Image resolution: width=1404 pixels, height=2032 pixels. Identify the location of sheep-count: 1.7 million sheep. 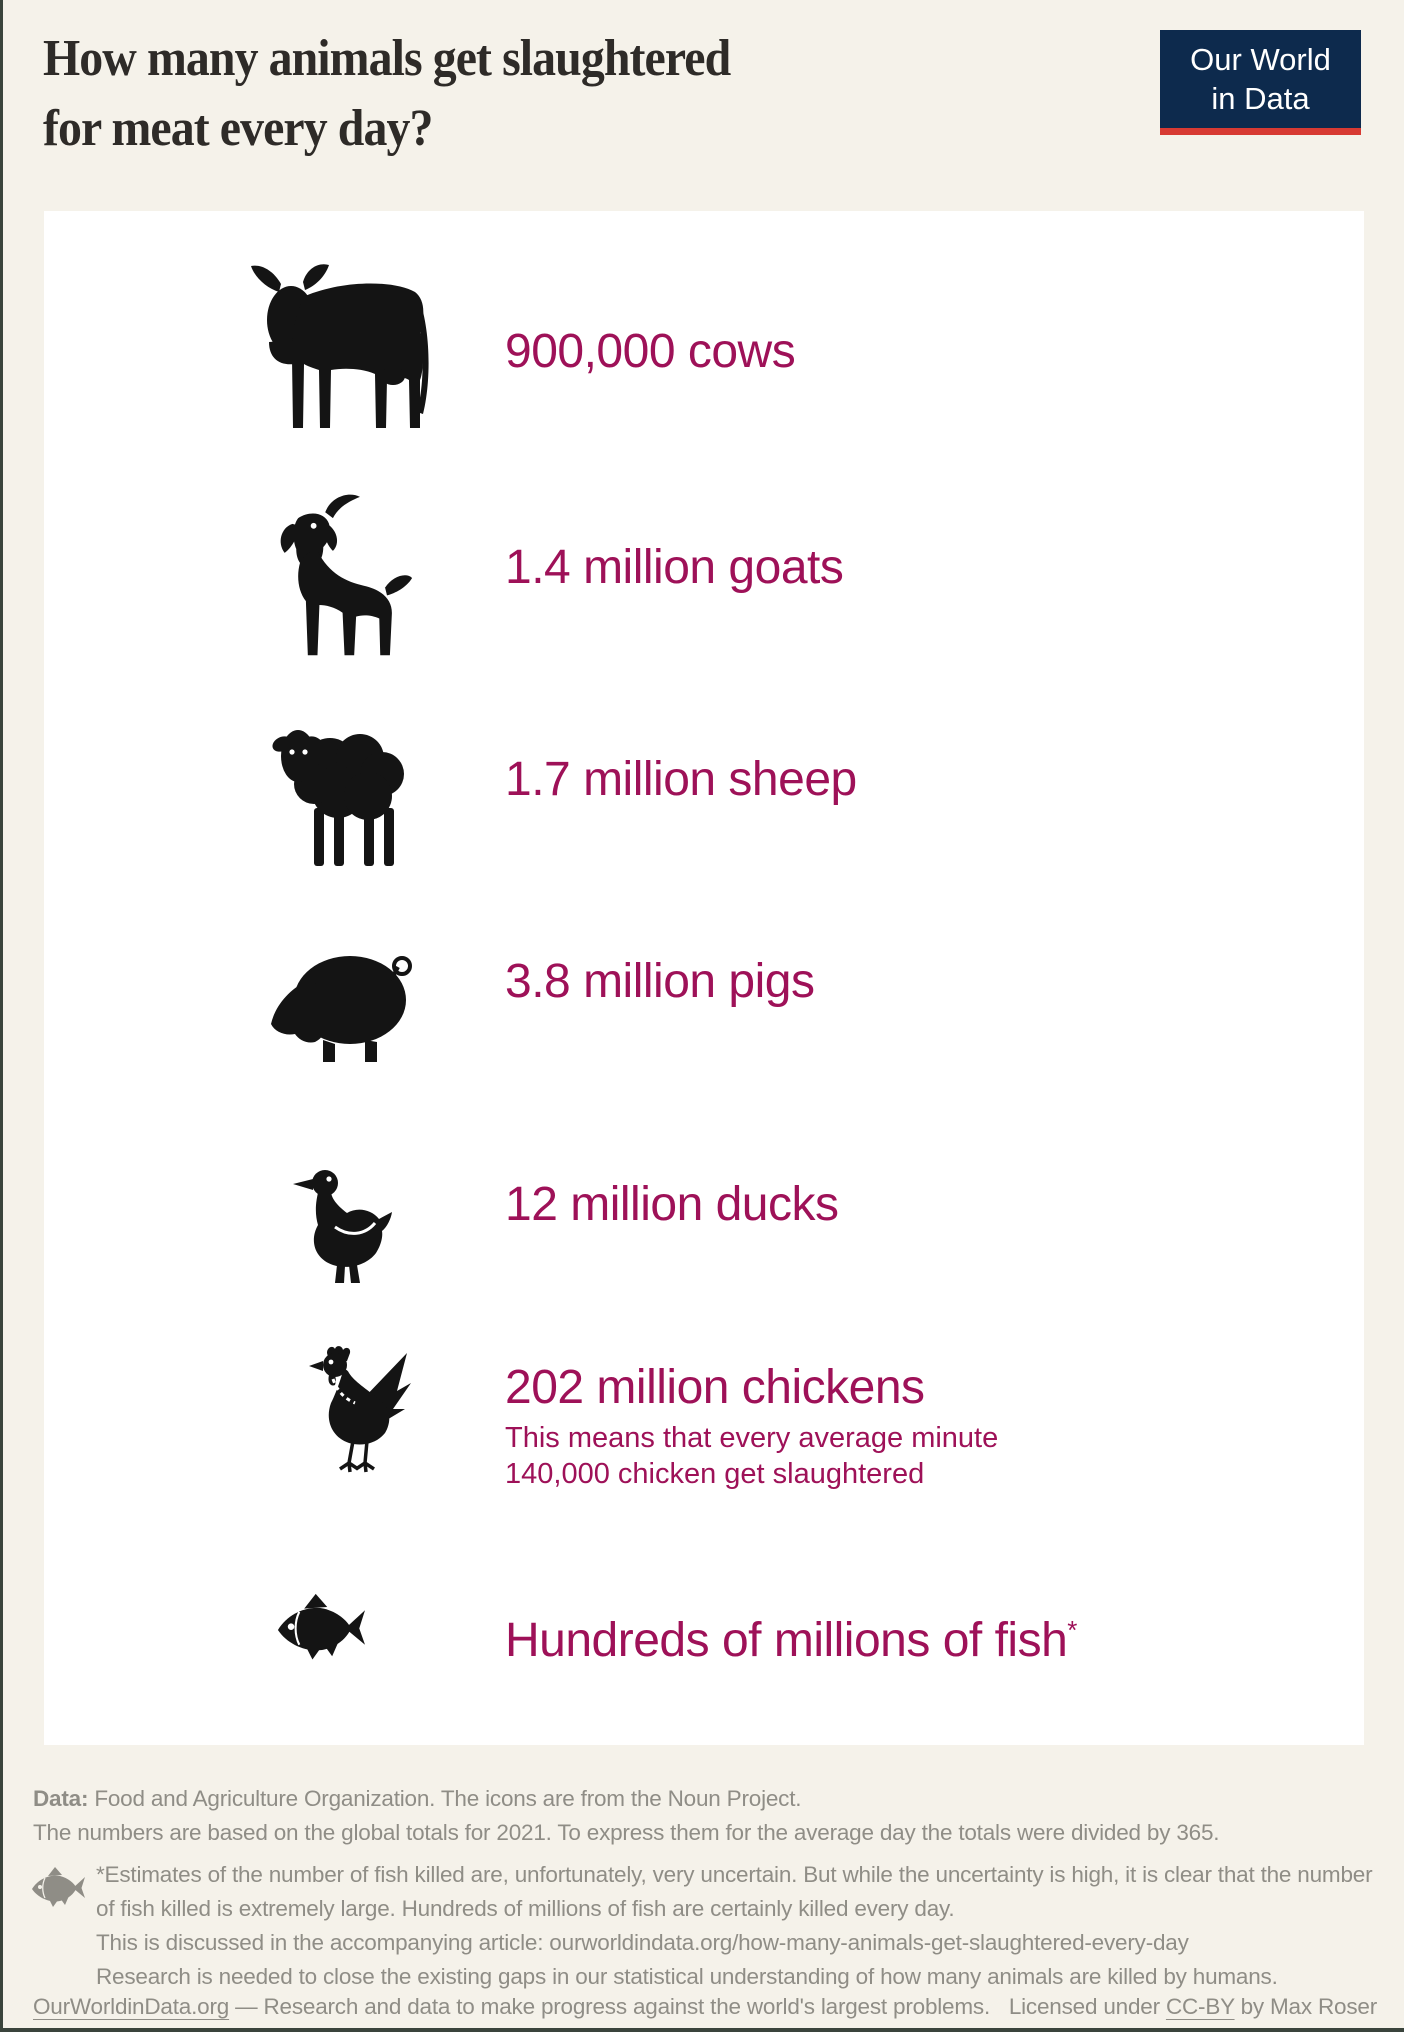
(681, 779).